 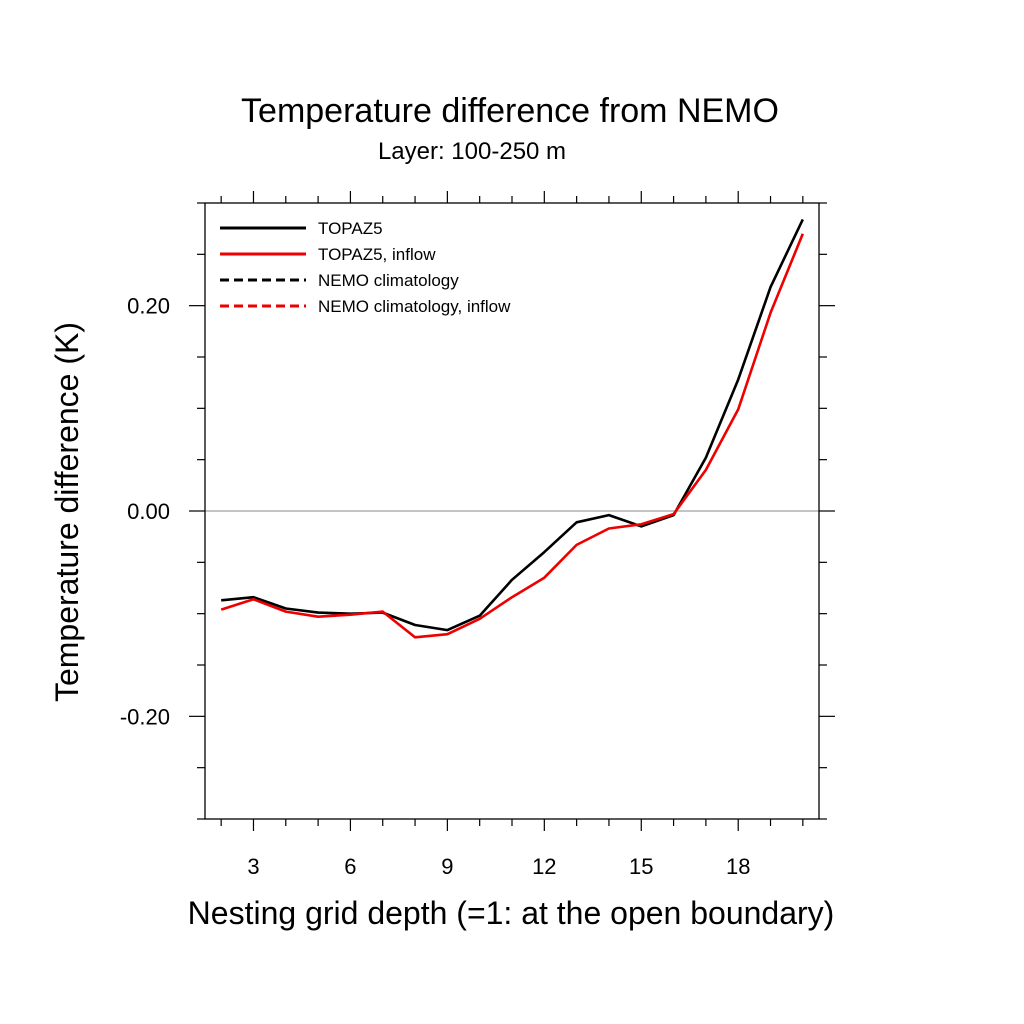 I want to click on x-tick-label: 9, so click(x=447, y=866).